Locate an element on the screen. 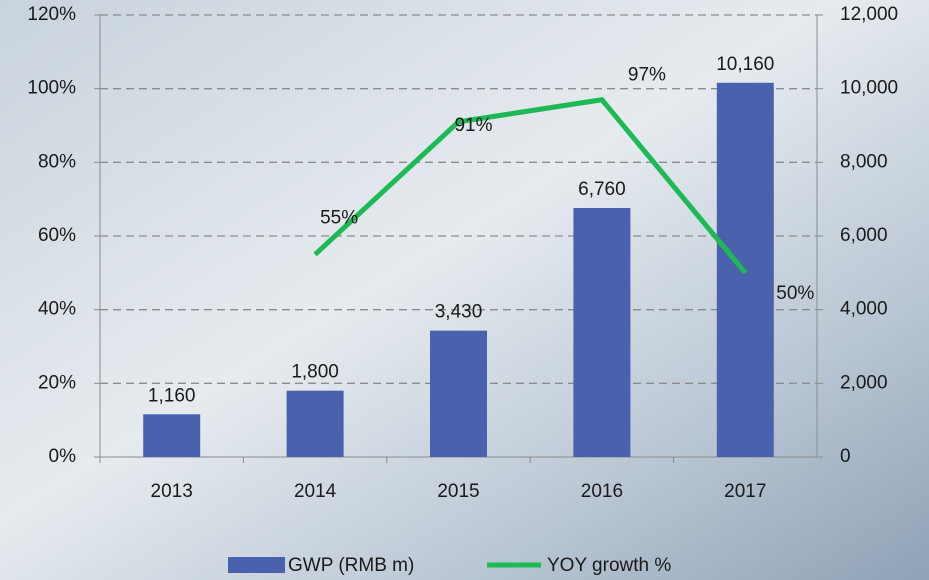  legend-label: GWP (RMB m) is located at coordinates (351, 565).